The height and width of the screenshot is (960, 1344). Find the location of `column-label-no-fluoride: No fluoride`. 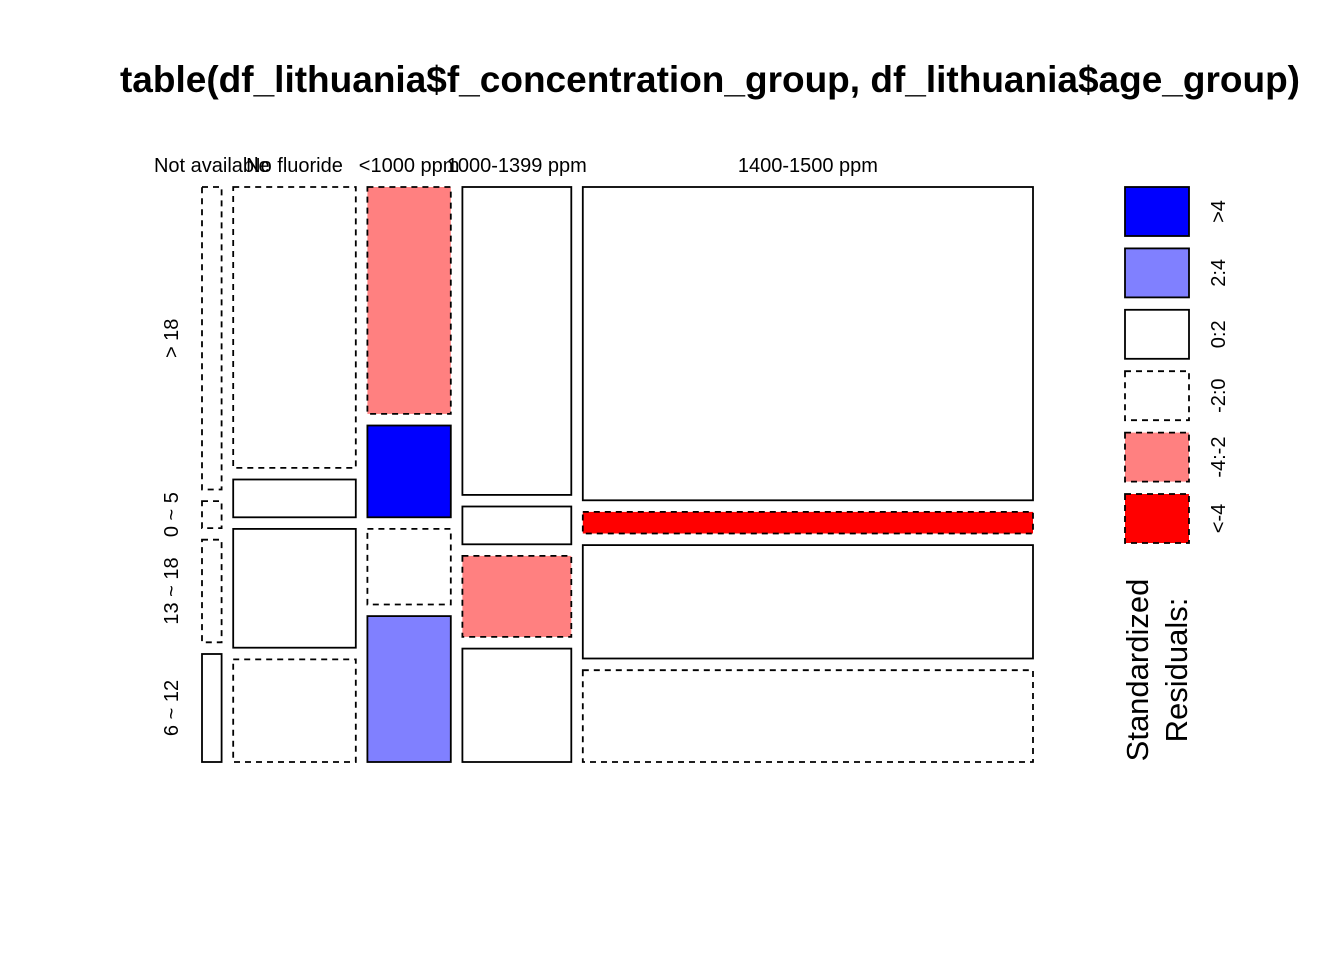

column-label-no-fluoride: No fluoride is located at coordinates (294, 166).